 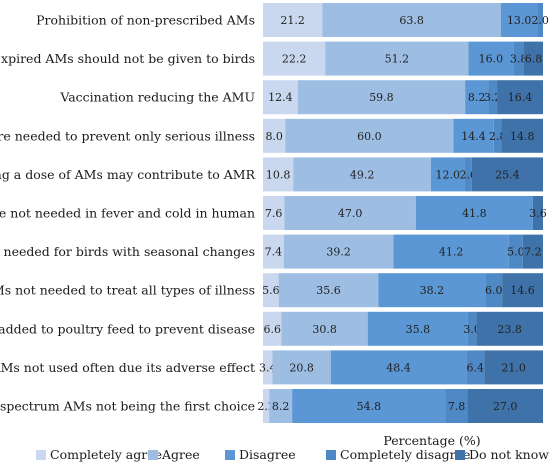 I want to click on data-label: 22.2, so click(x=294, y=59).